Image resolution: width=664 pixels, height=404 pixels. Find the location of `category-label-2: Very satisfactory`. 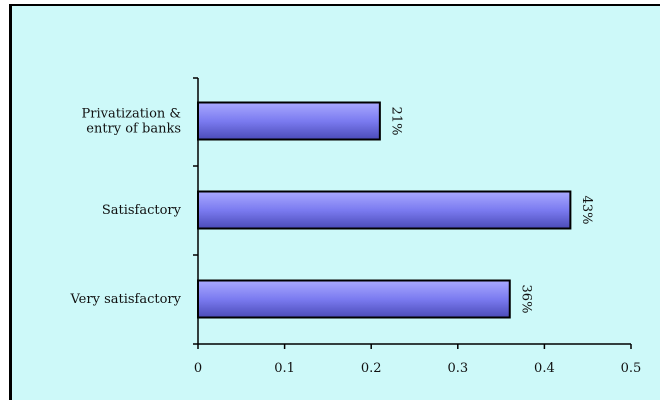

category-label-2: Very satisfactory is located at coordinates (125, 299).